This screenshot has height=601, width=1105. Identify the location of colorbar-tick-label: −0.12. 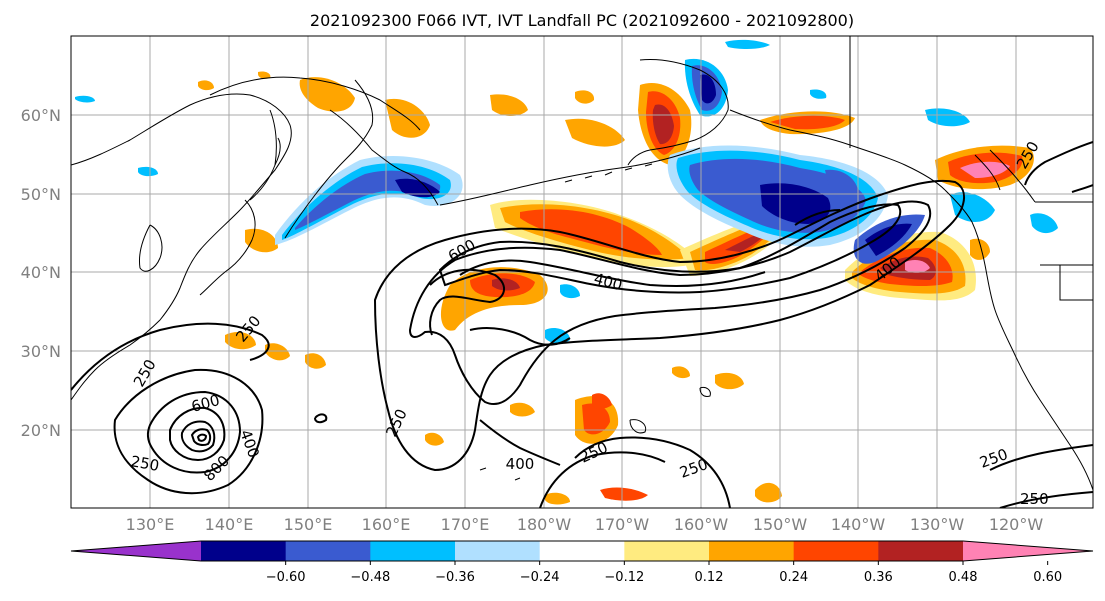
(624, 577).